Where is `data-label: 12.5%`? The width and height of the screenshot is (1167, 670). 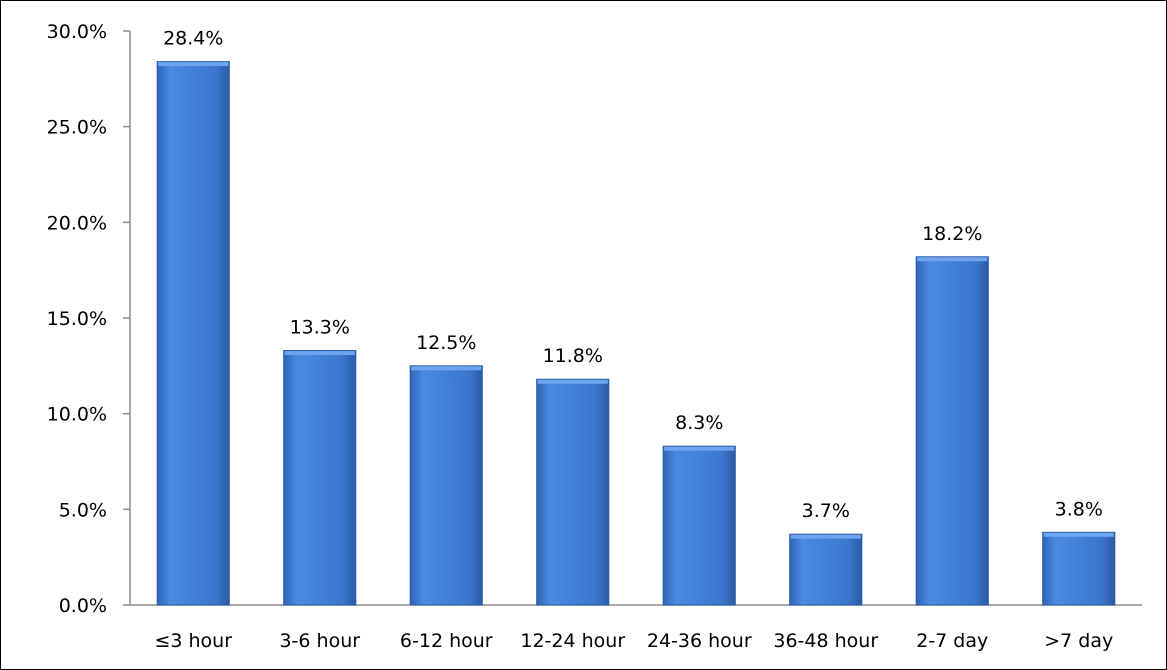
data-label: 12.5% is located at coordinates (446, 343).